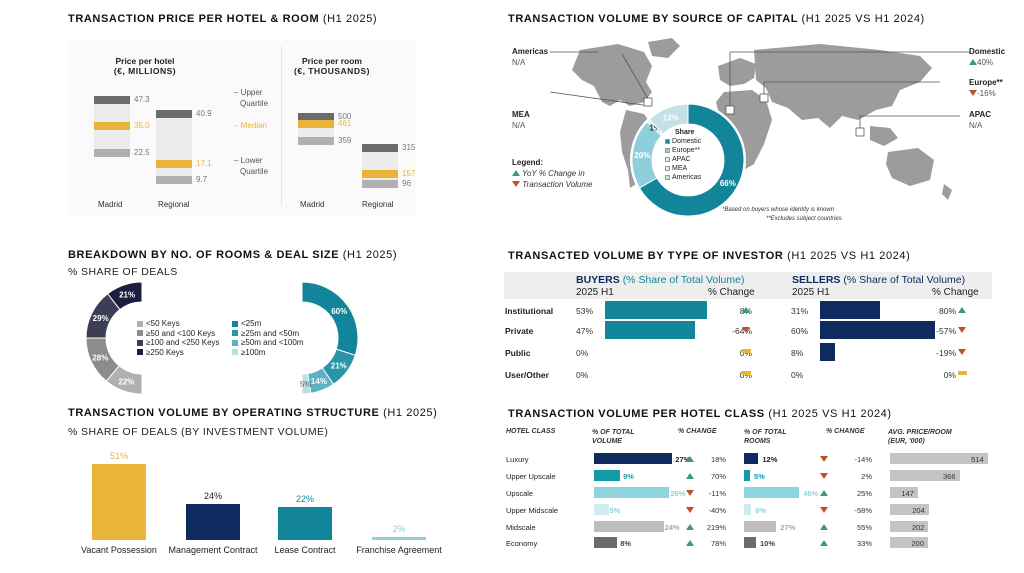 This screenshot has height=573, width=1024. Describe the element at coordinates (204, 113) in the screenshot. I see `quartile-value-label: 40.9` at that location.